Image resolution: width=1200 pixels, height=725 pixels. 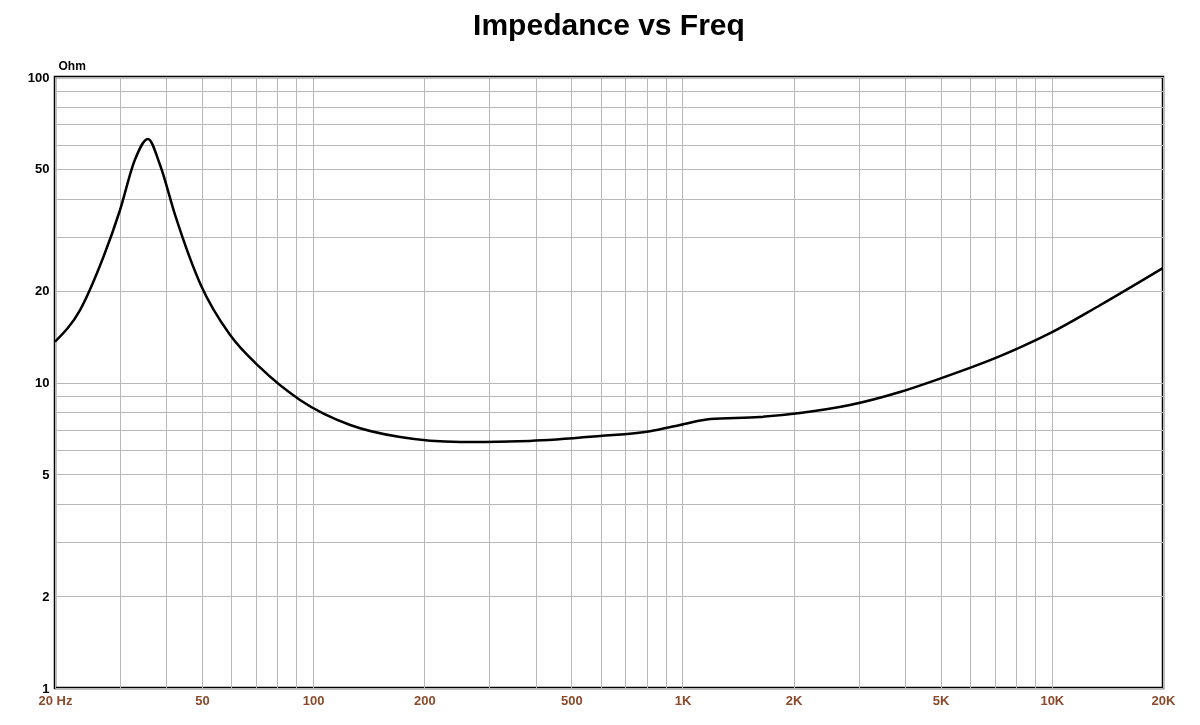 What do you see at coordinates (38, 77) in the screenshot?
I see `y-tick-label: 100` at bounding box center [38, 77].